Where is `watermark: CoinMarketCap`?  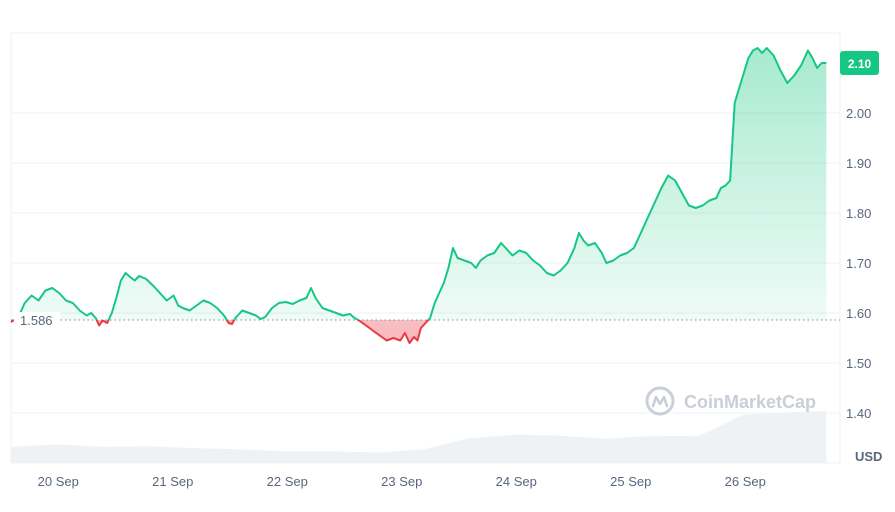 watermark: CoinMarketCap is located at coordinates (730, 401).